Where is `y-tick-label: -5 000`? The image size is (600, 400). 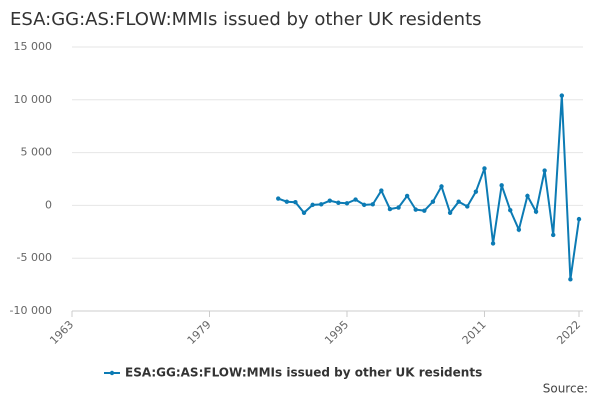
y-tick-label: -5 000 is located at coordinates (34, 257).